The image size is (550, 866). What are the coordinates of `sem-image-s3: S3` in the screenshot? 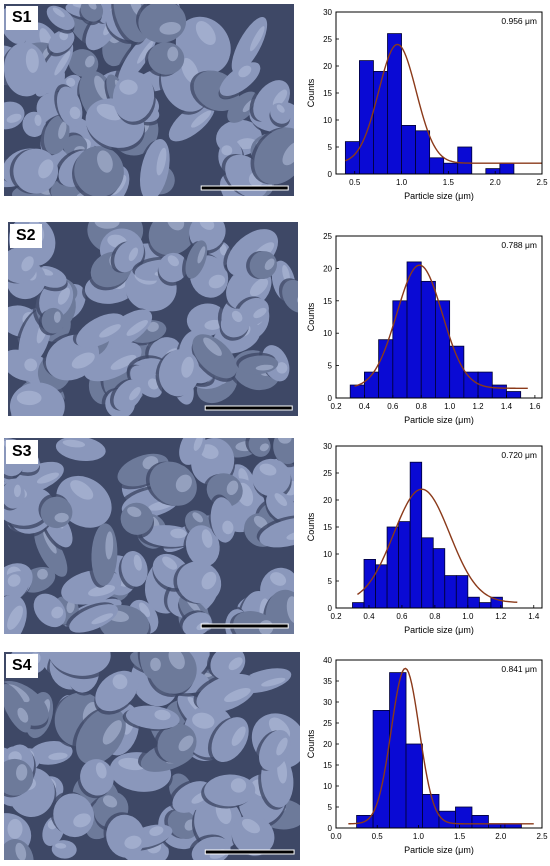 It's located at (149, 536).